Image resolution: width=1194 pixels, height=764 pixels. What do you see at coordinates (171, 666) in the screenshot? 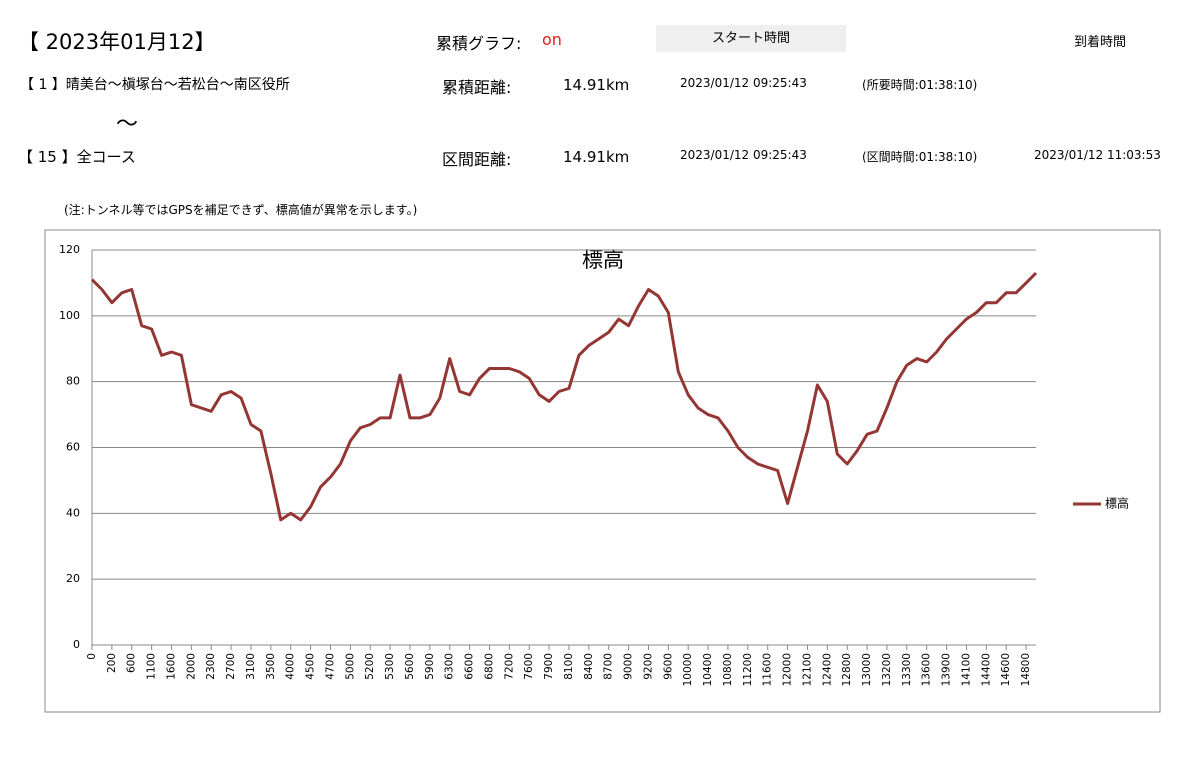
I see `x-tick-label: 1600` at bounding box center [171, 666].